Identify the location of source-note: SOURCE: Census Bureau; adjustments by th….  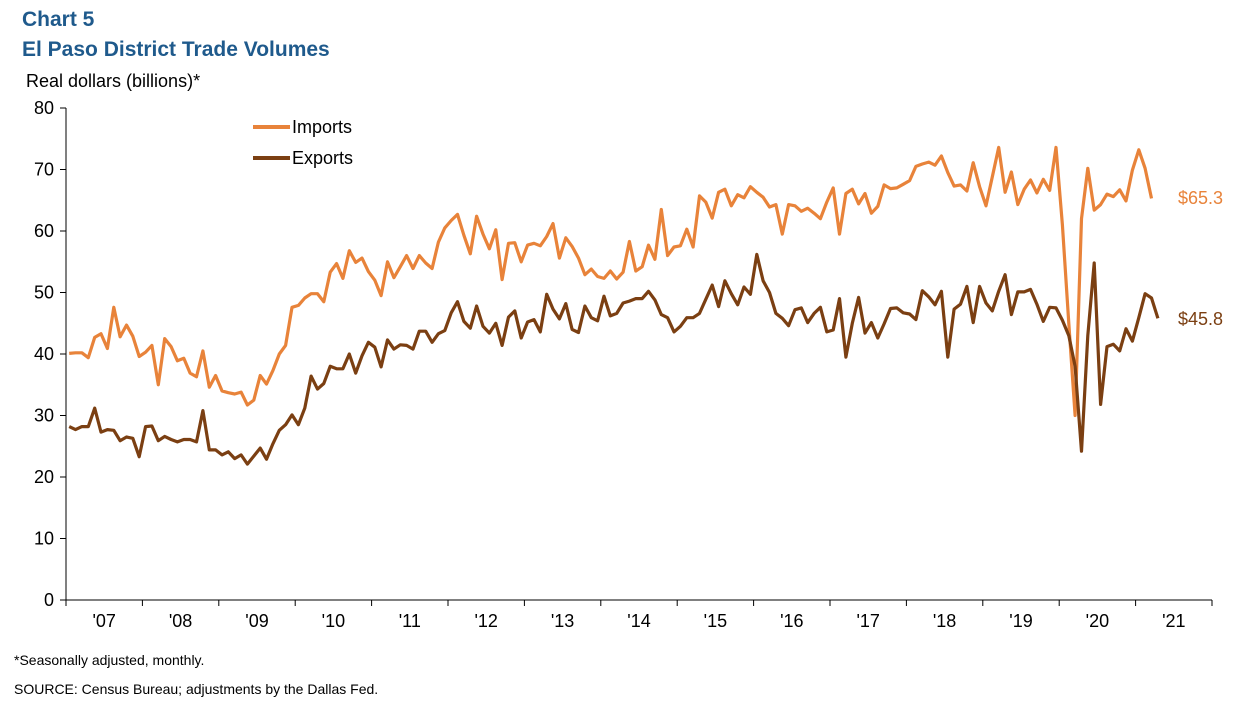
(196, 689).